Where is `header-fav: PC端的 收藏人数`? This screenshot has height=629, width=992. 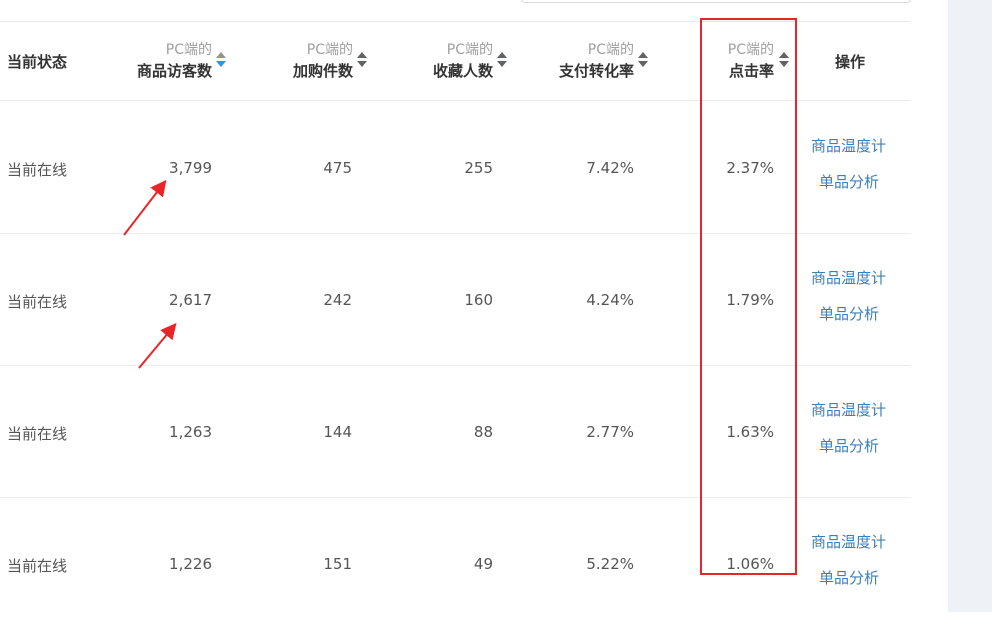 header-fav: PC端的 收藏人数 is located at coordinates (441, 61).